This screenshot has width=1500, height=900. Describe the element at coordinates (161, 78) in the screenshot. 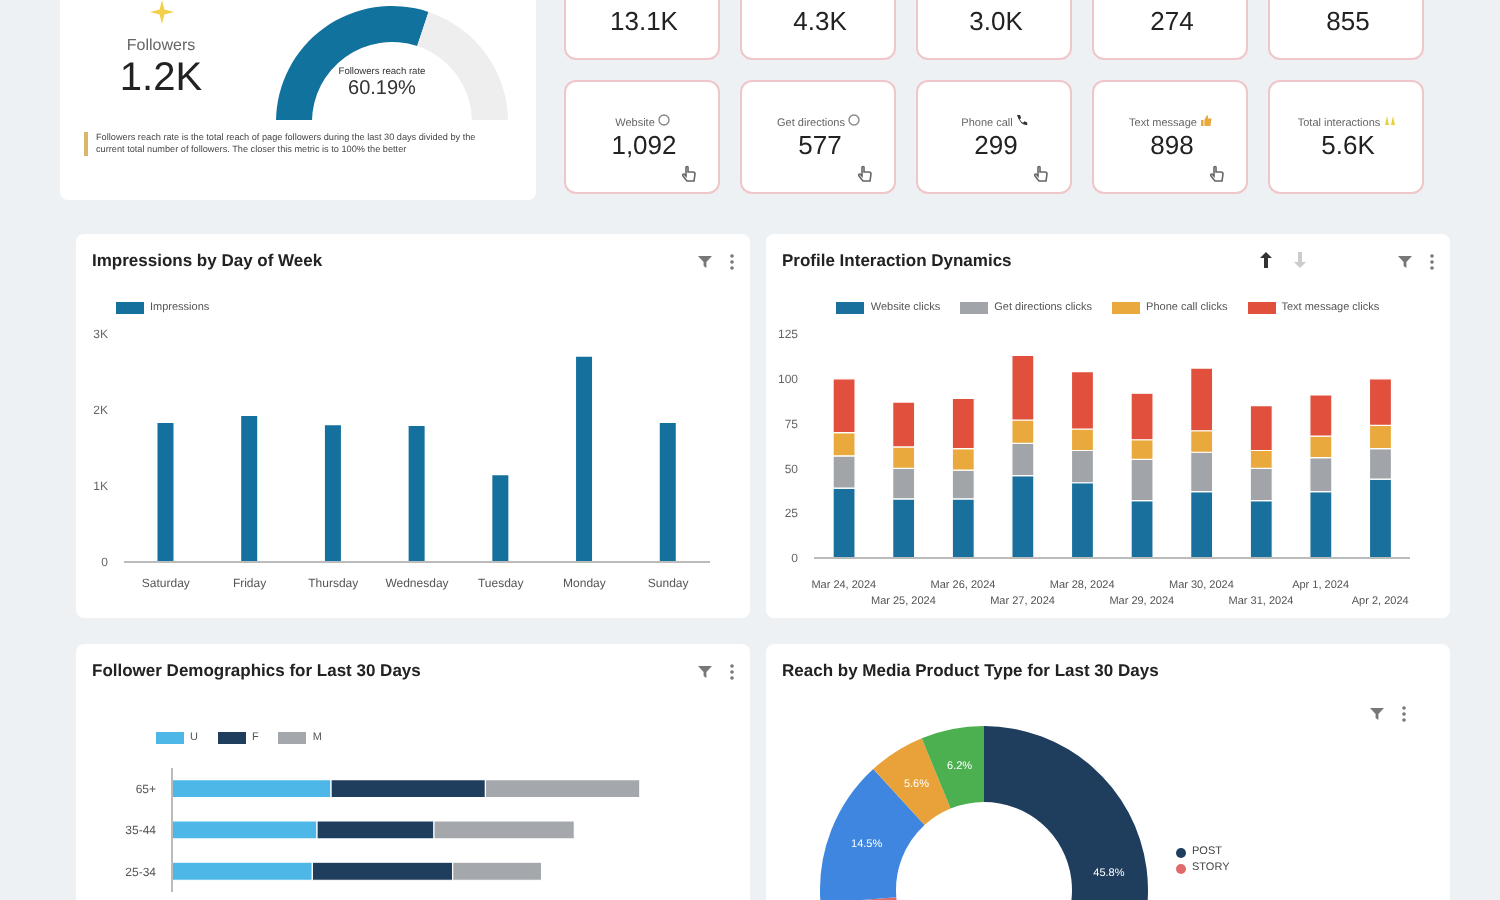

I see `text: 1.2K` at that location.